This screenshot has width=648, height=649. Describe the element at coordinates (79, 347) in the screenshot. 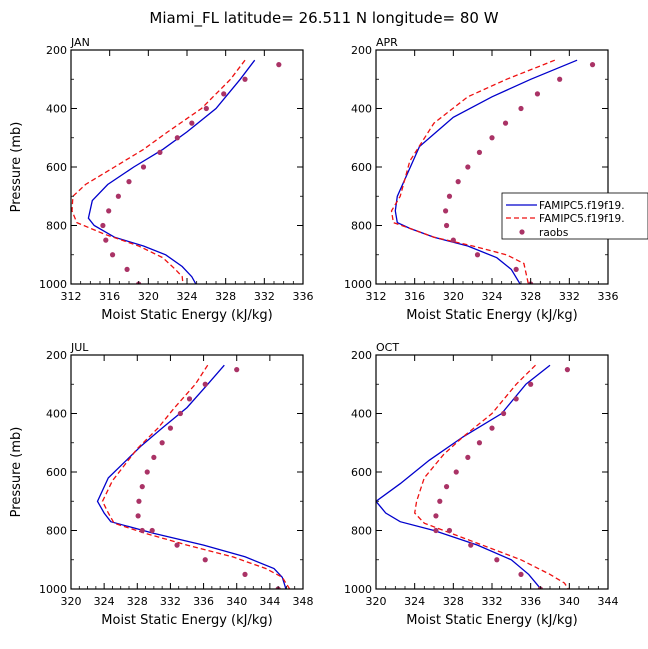

I see `panel-label: JUL` at that location.